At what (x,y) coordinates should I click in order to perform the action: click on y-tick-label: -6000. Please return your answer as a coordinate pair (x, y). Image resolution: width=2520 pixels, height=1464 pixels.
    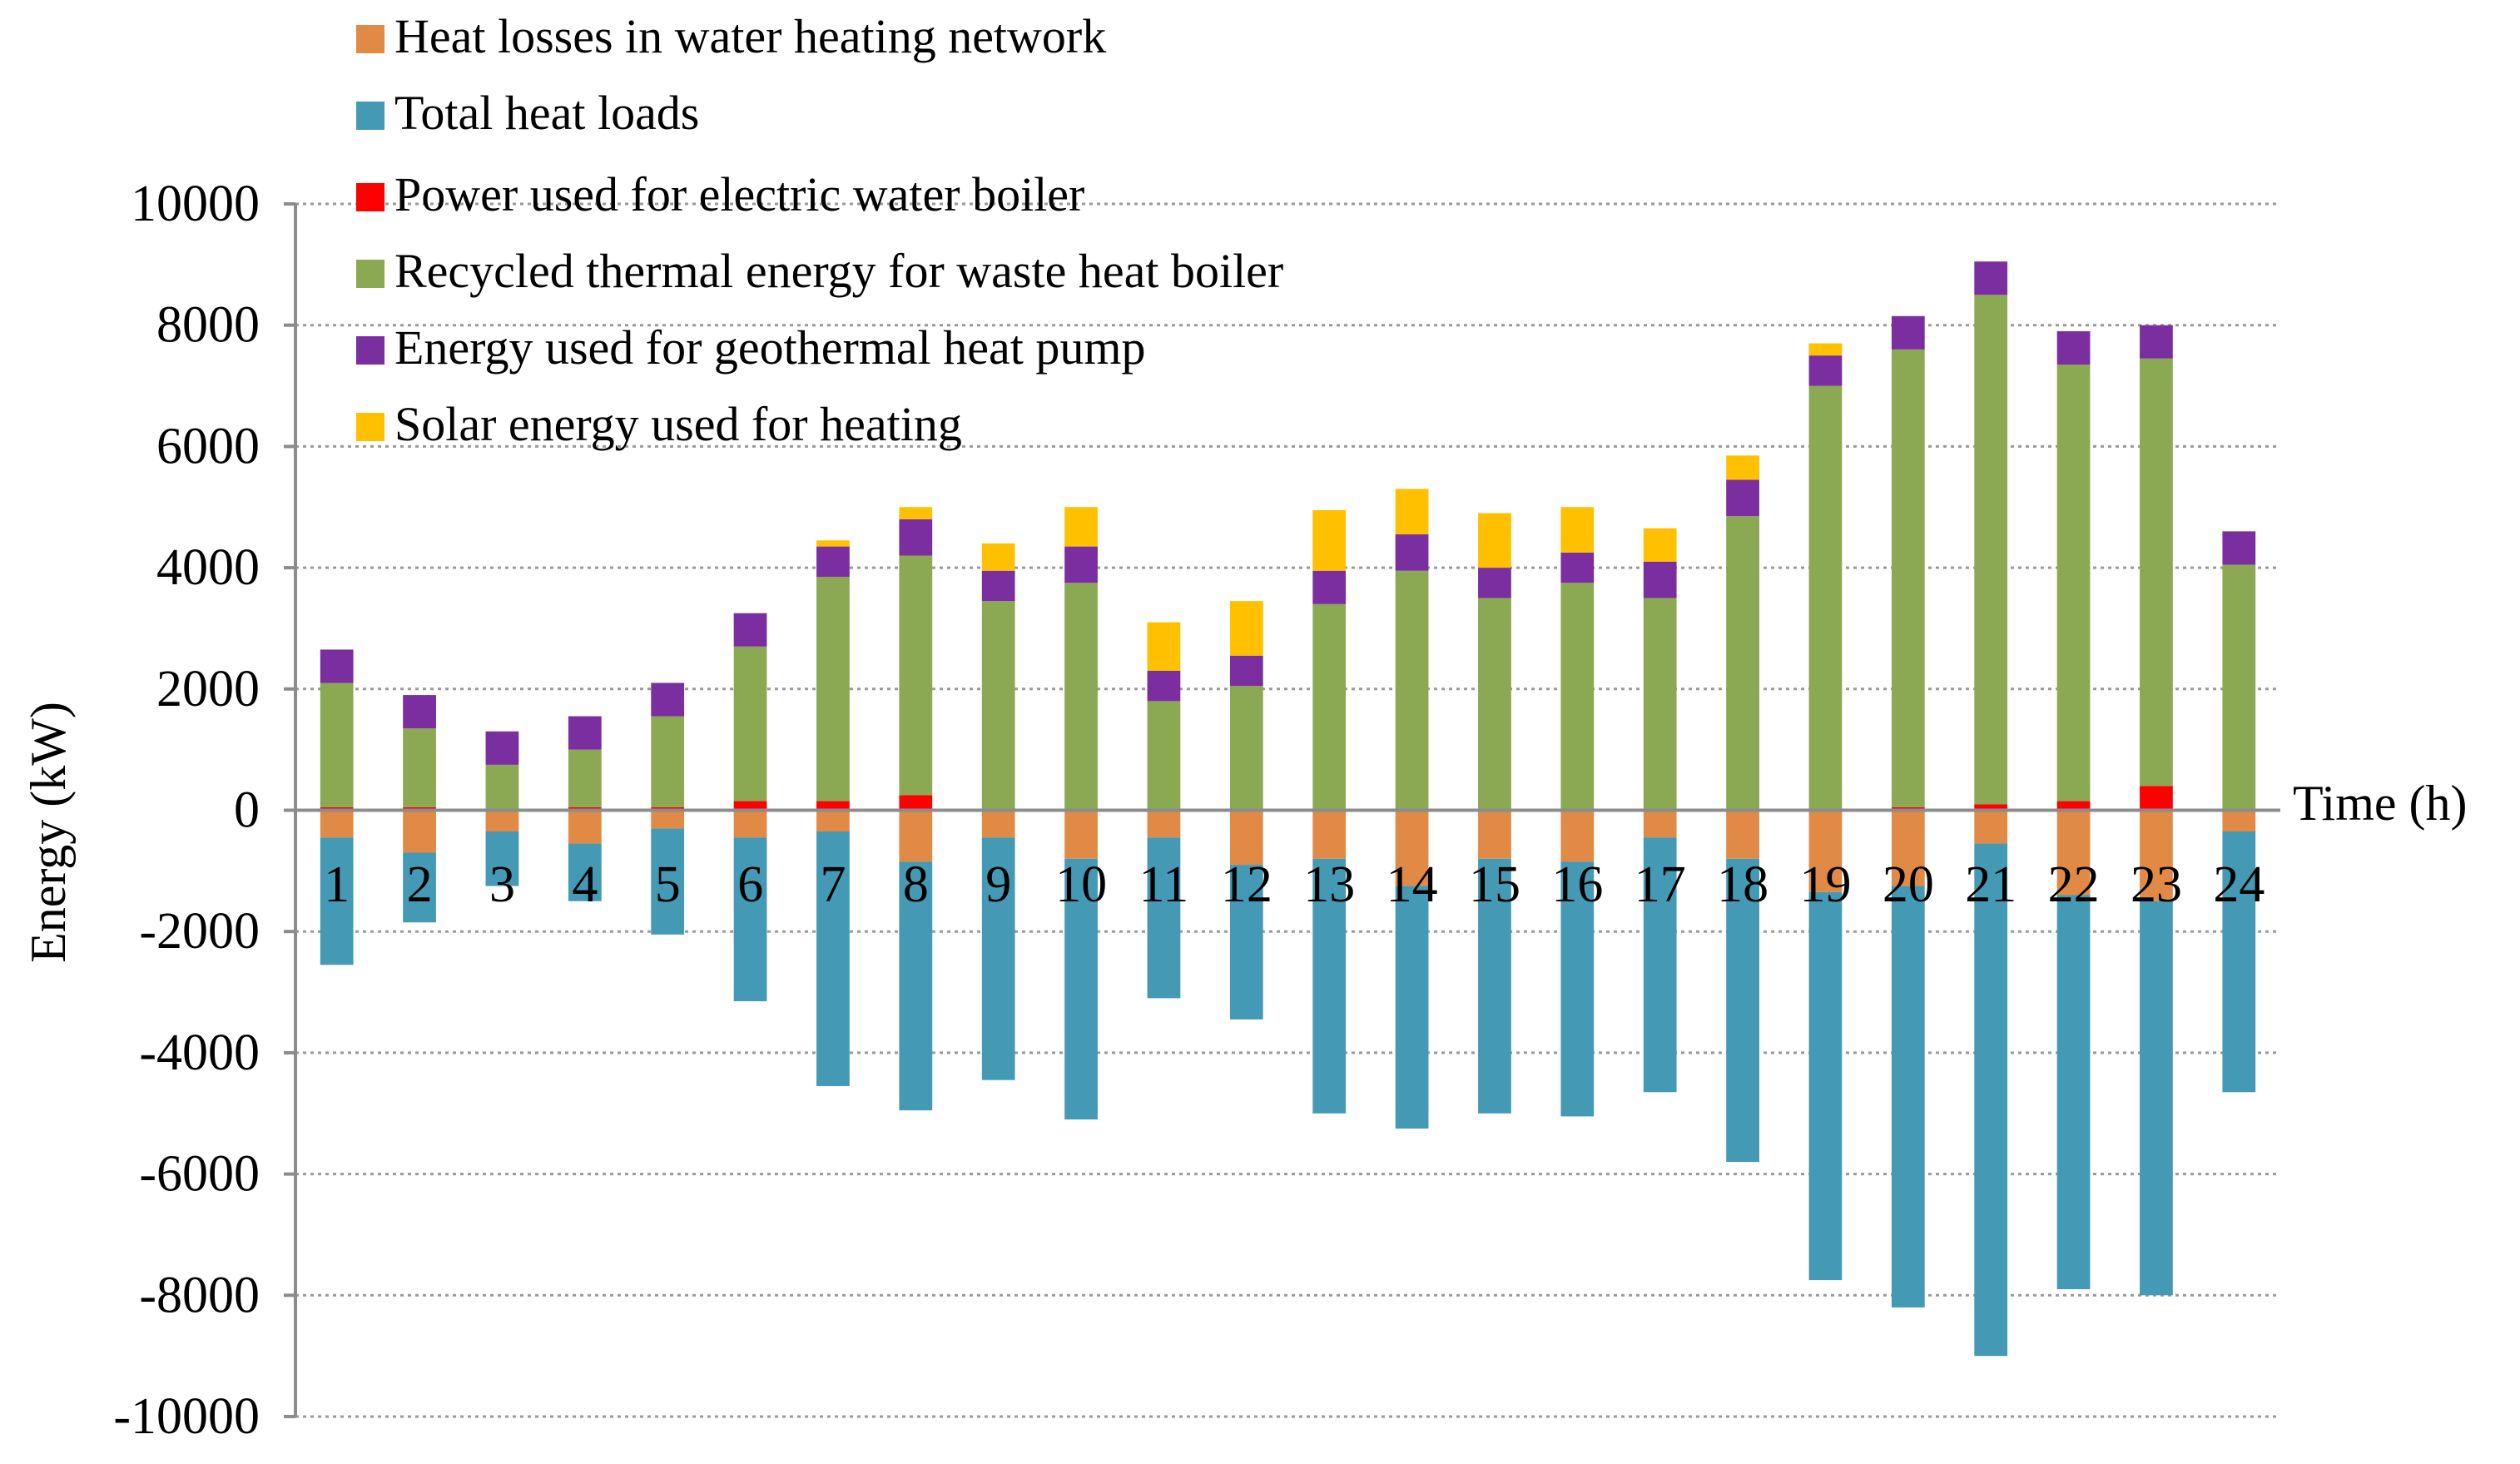
    Looking at the image, I should click on (199, 1174).